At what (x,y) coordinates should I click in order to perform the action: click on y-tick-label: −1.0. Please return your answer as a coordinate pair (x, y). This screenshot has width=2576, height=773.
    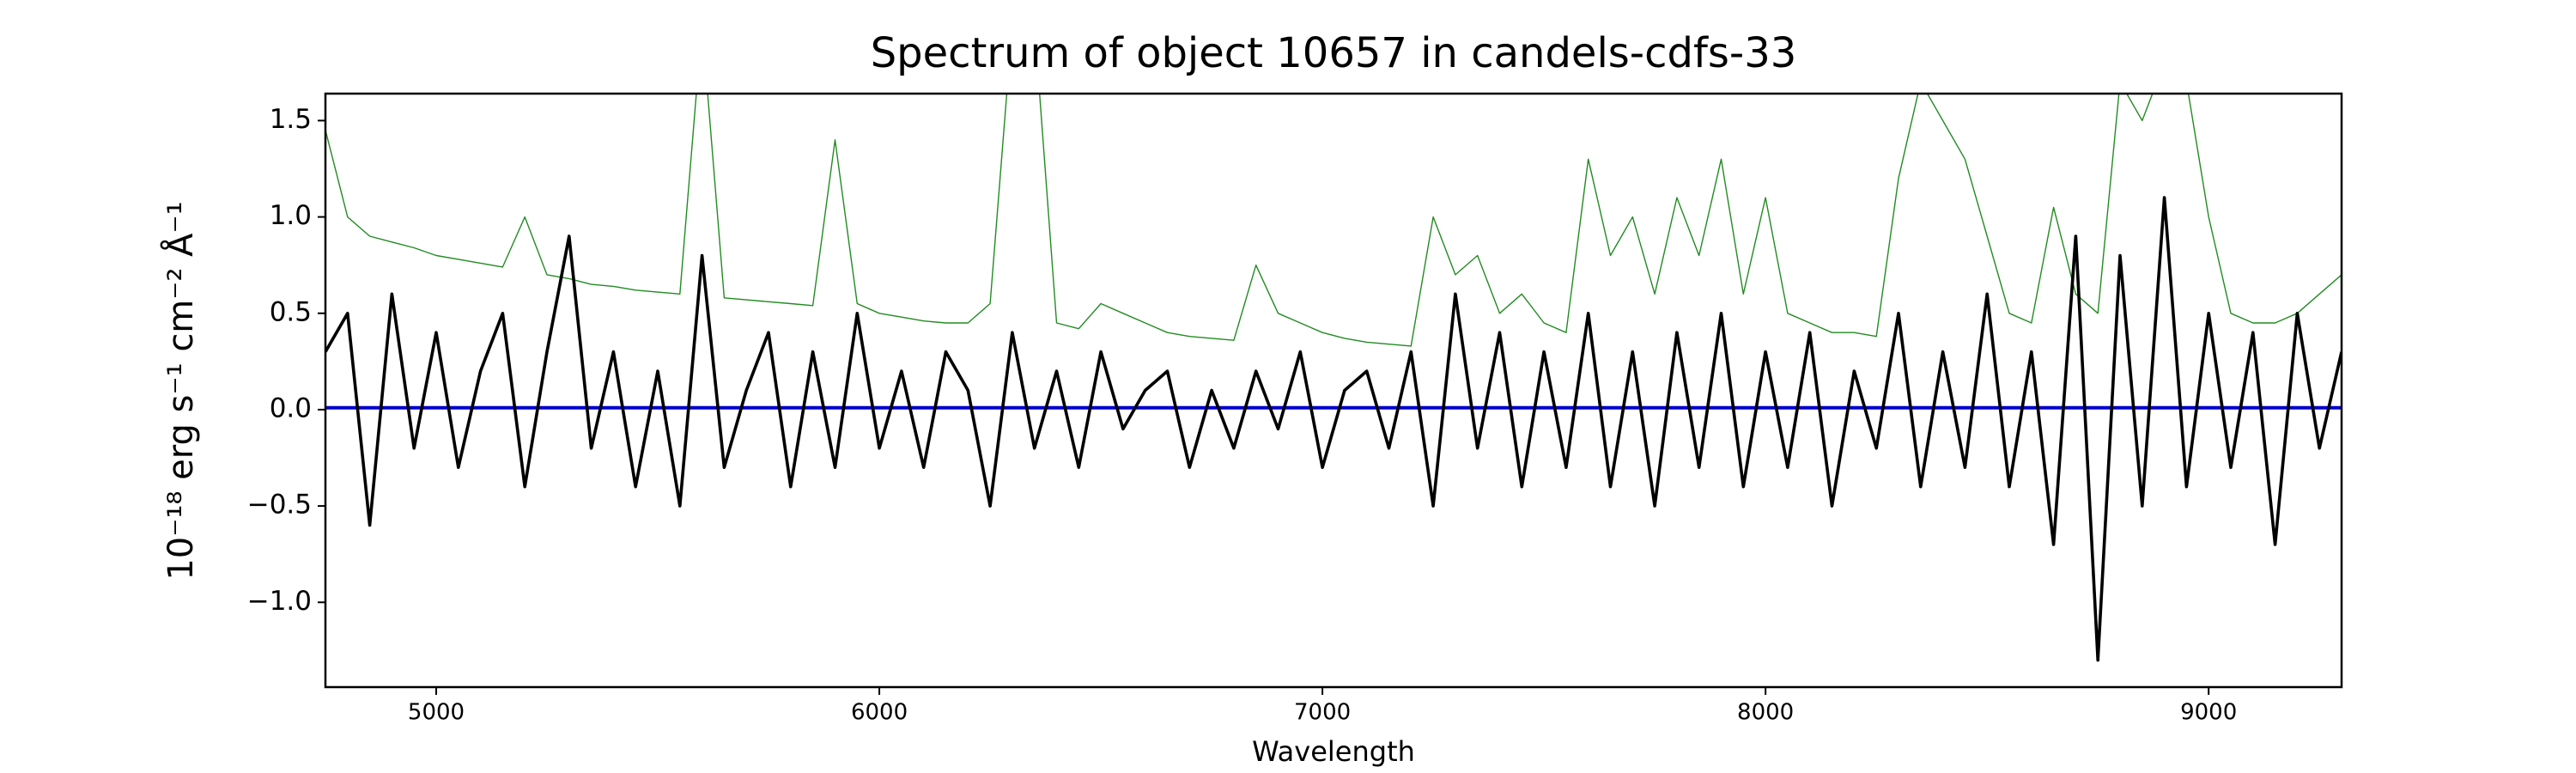
    Looking at the image, I should click on (280, 601).